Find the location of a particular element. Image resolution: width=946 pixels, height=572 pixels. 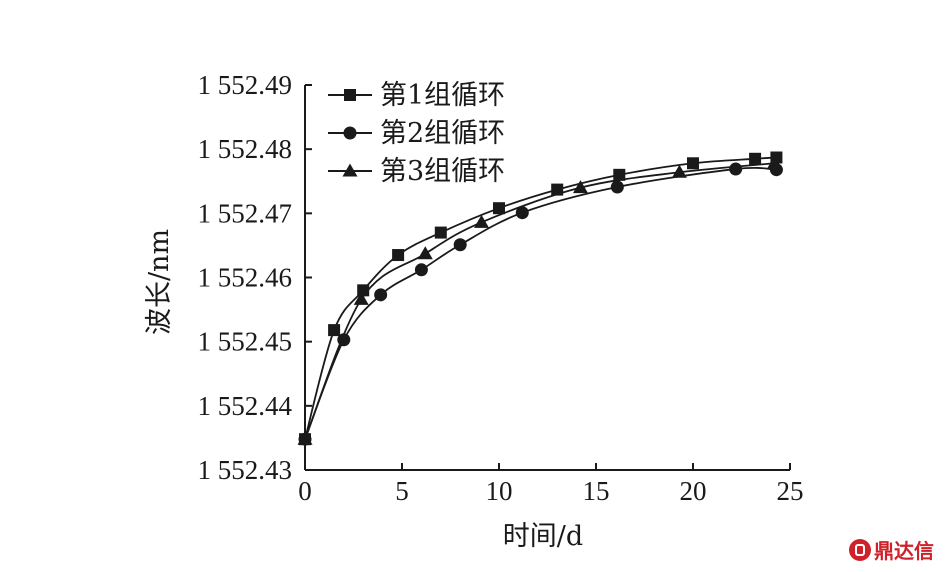

y-tick-label: 1 552.44 is located at coordinates (245, 406).